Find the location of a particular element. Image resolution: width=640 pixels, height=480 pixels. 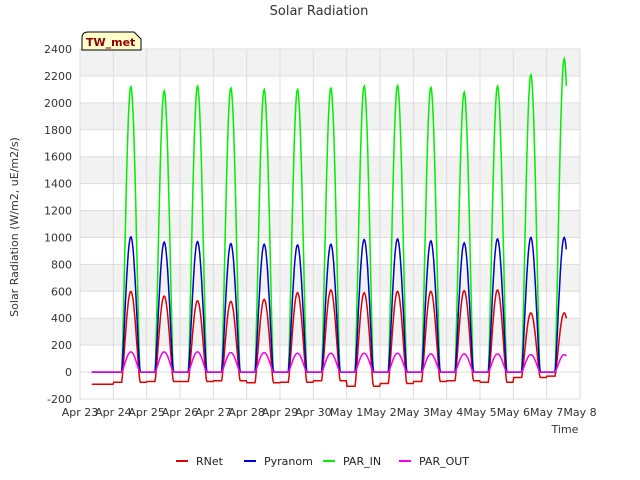

x-tick-label: May 5 is located at coordinates (479, 412).